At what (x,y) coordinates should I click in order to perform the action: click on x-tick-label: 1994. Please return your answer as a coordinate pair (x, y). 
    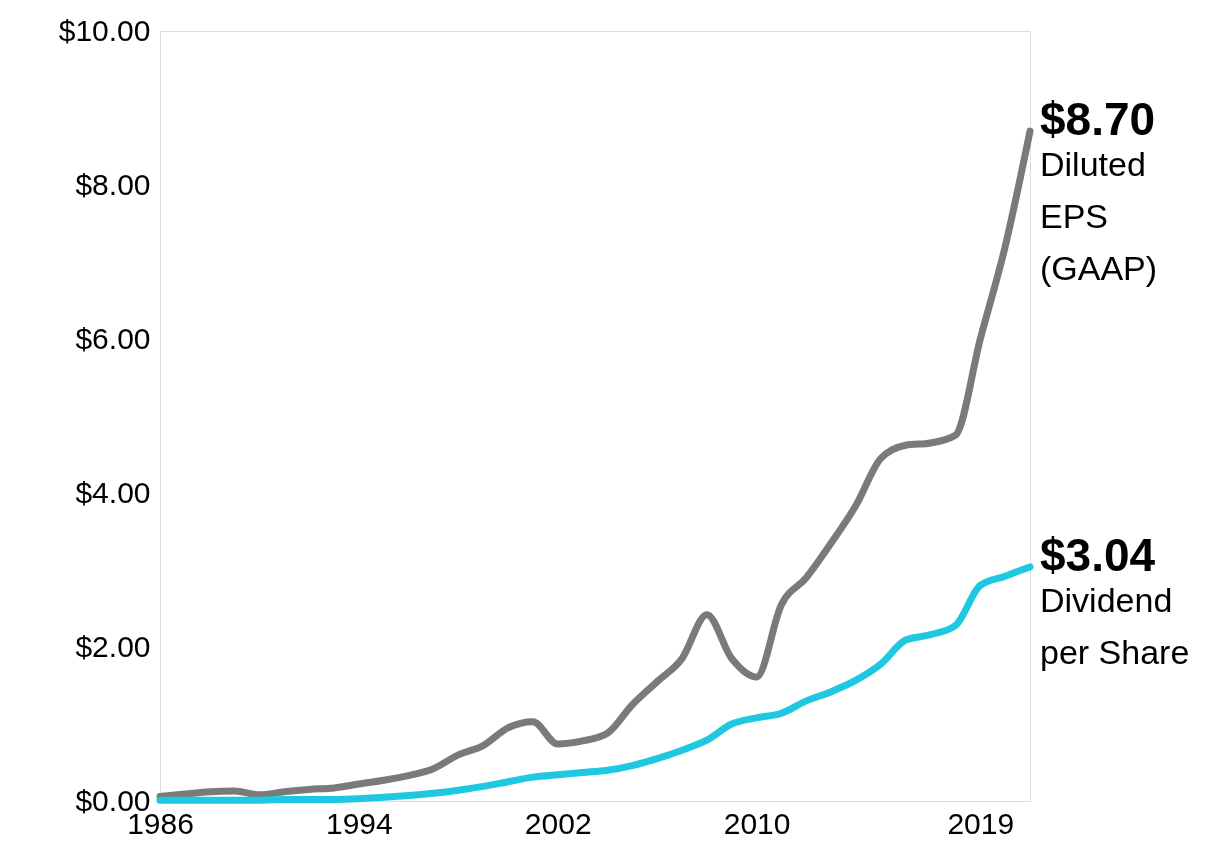
    Looking at the image, I should click on (359, 823).